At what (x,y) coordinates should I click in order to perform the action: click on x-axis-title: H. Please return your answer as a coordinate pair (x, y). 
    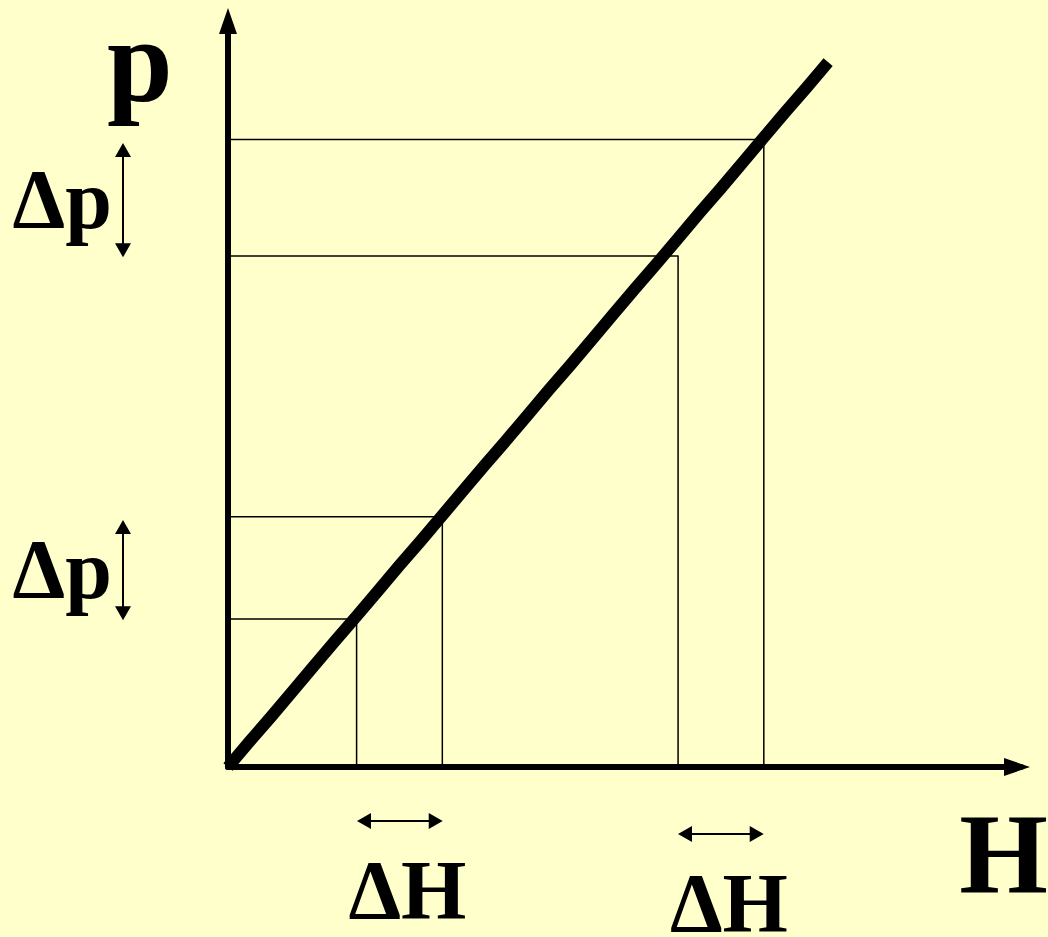
    Looking at the image, I should click on (1003, 854).